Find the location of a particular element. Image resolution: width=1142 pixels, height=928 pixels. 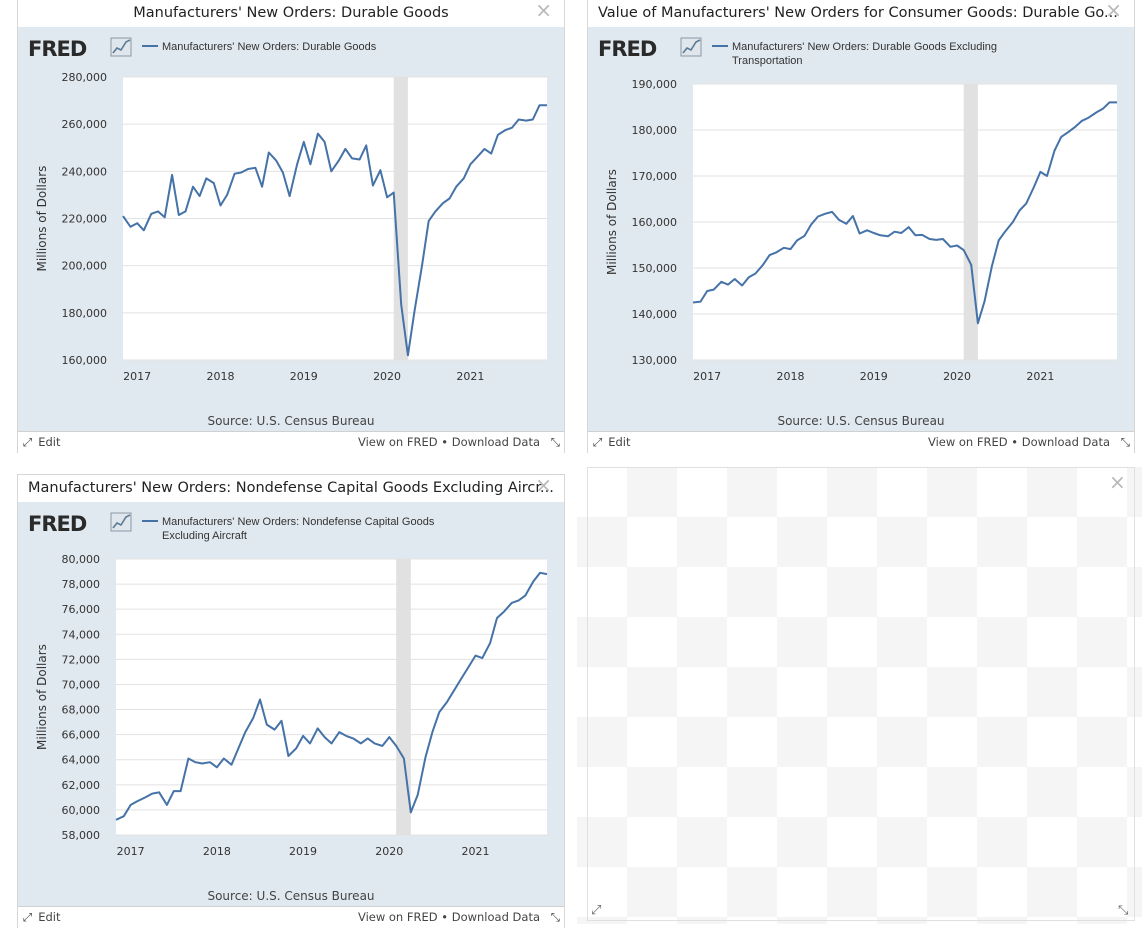

y-tick-label: 240,000 is located at coordinates (85, 171).